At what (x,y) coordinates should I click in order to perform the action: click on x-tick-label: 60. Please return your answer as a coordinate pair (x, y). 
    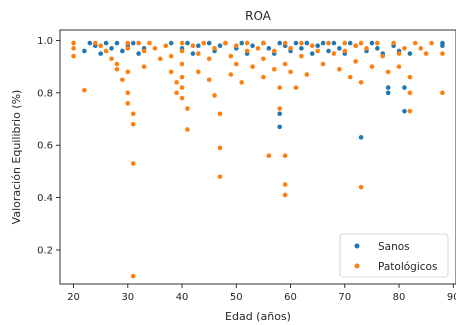
    Looking at the image, I should click on (290, 297).